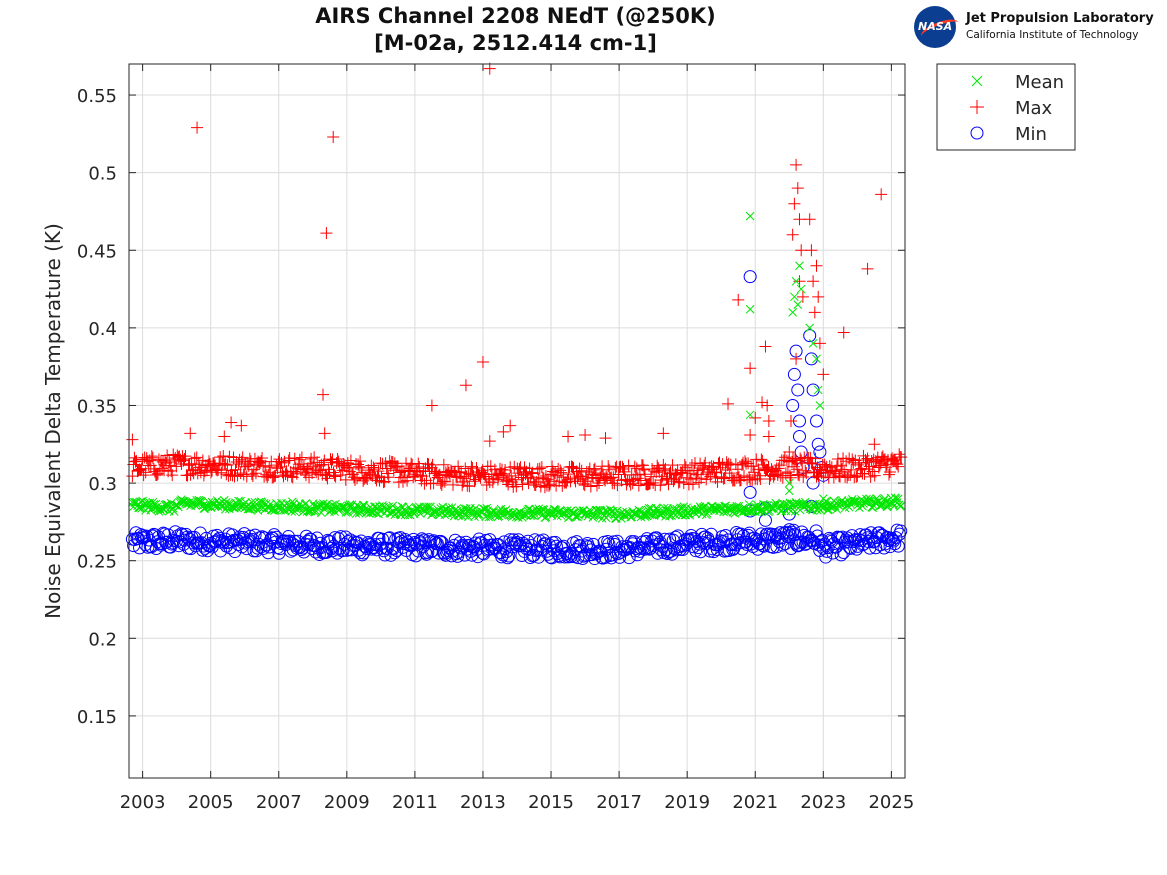  What do you see at coordinates (97, 96) in the screenshot?
I see `y-tick-label: 0.55` at bounding box center [97, 96].